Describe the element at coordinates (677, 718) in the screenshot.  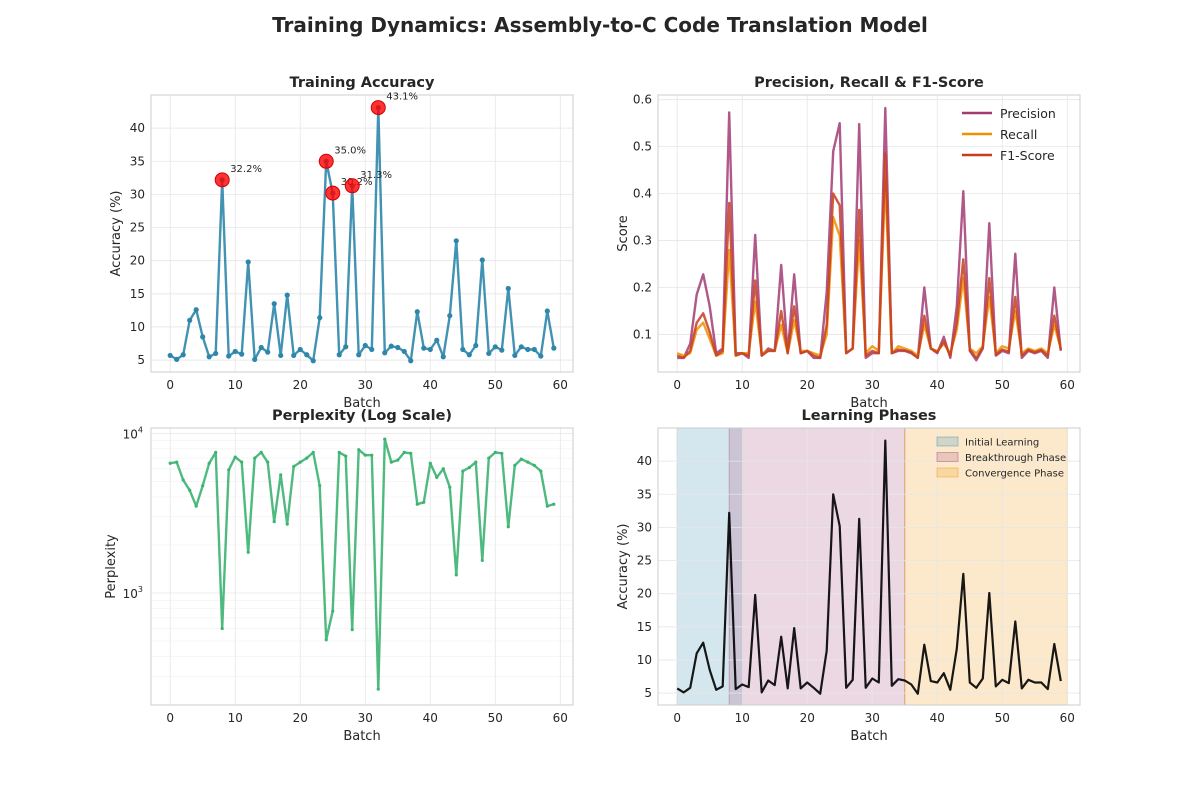
I see `x-tick-label: 0` at that location.